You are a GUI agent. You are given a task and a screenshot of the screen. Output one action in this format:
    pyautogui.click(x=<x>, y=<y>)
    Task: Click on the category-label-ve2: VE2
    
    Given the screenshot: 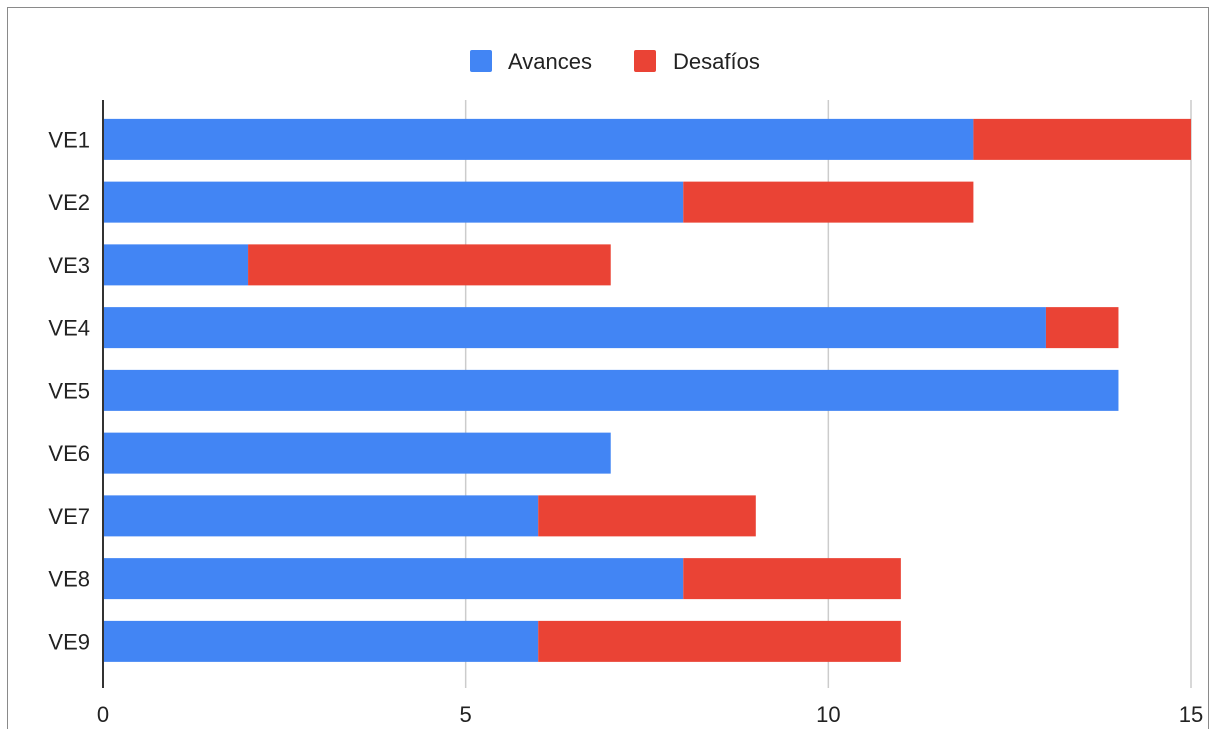 What is the action you would take?
    pyautogui.click(x=69, y=202)
    